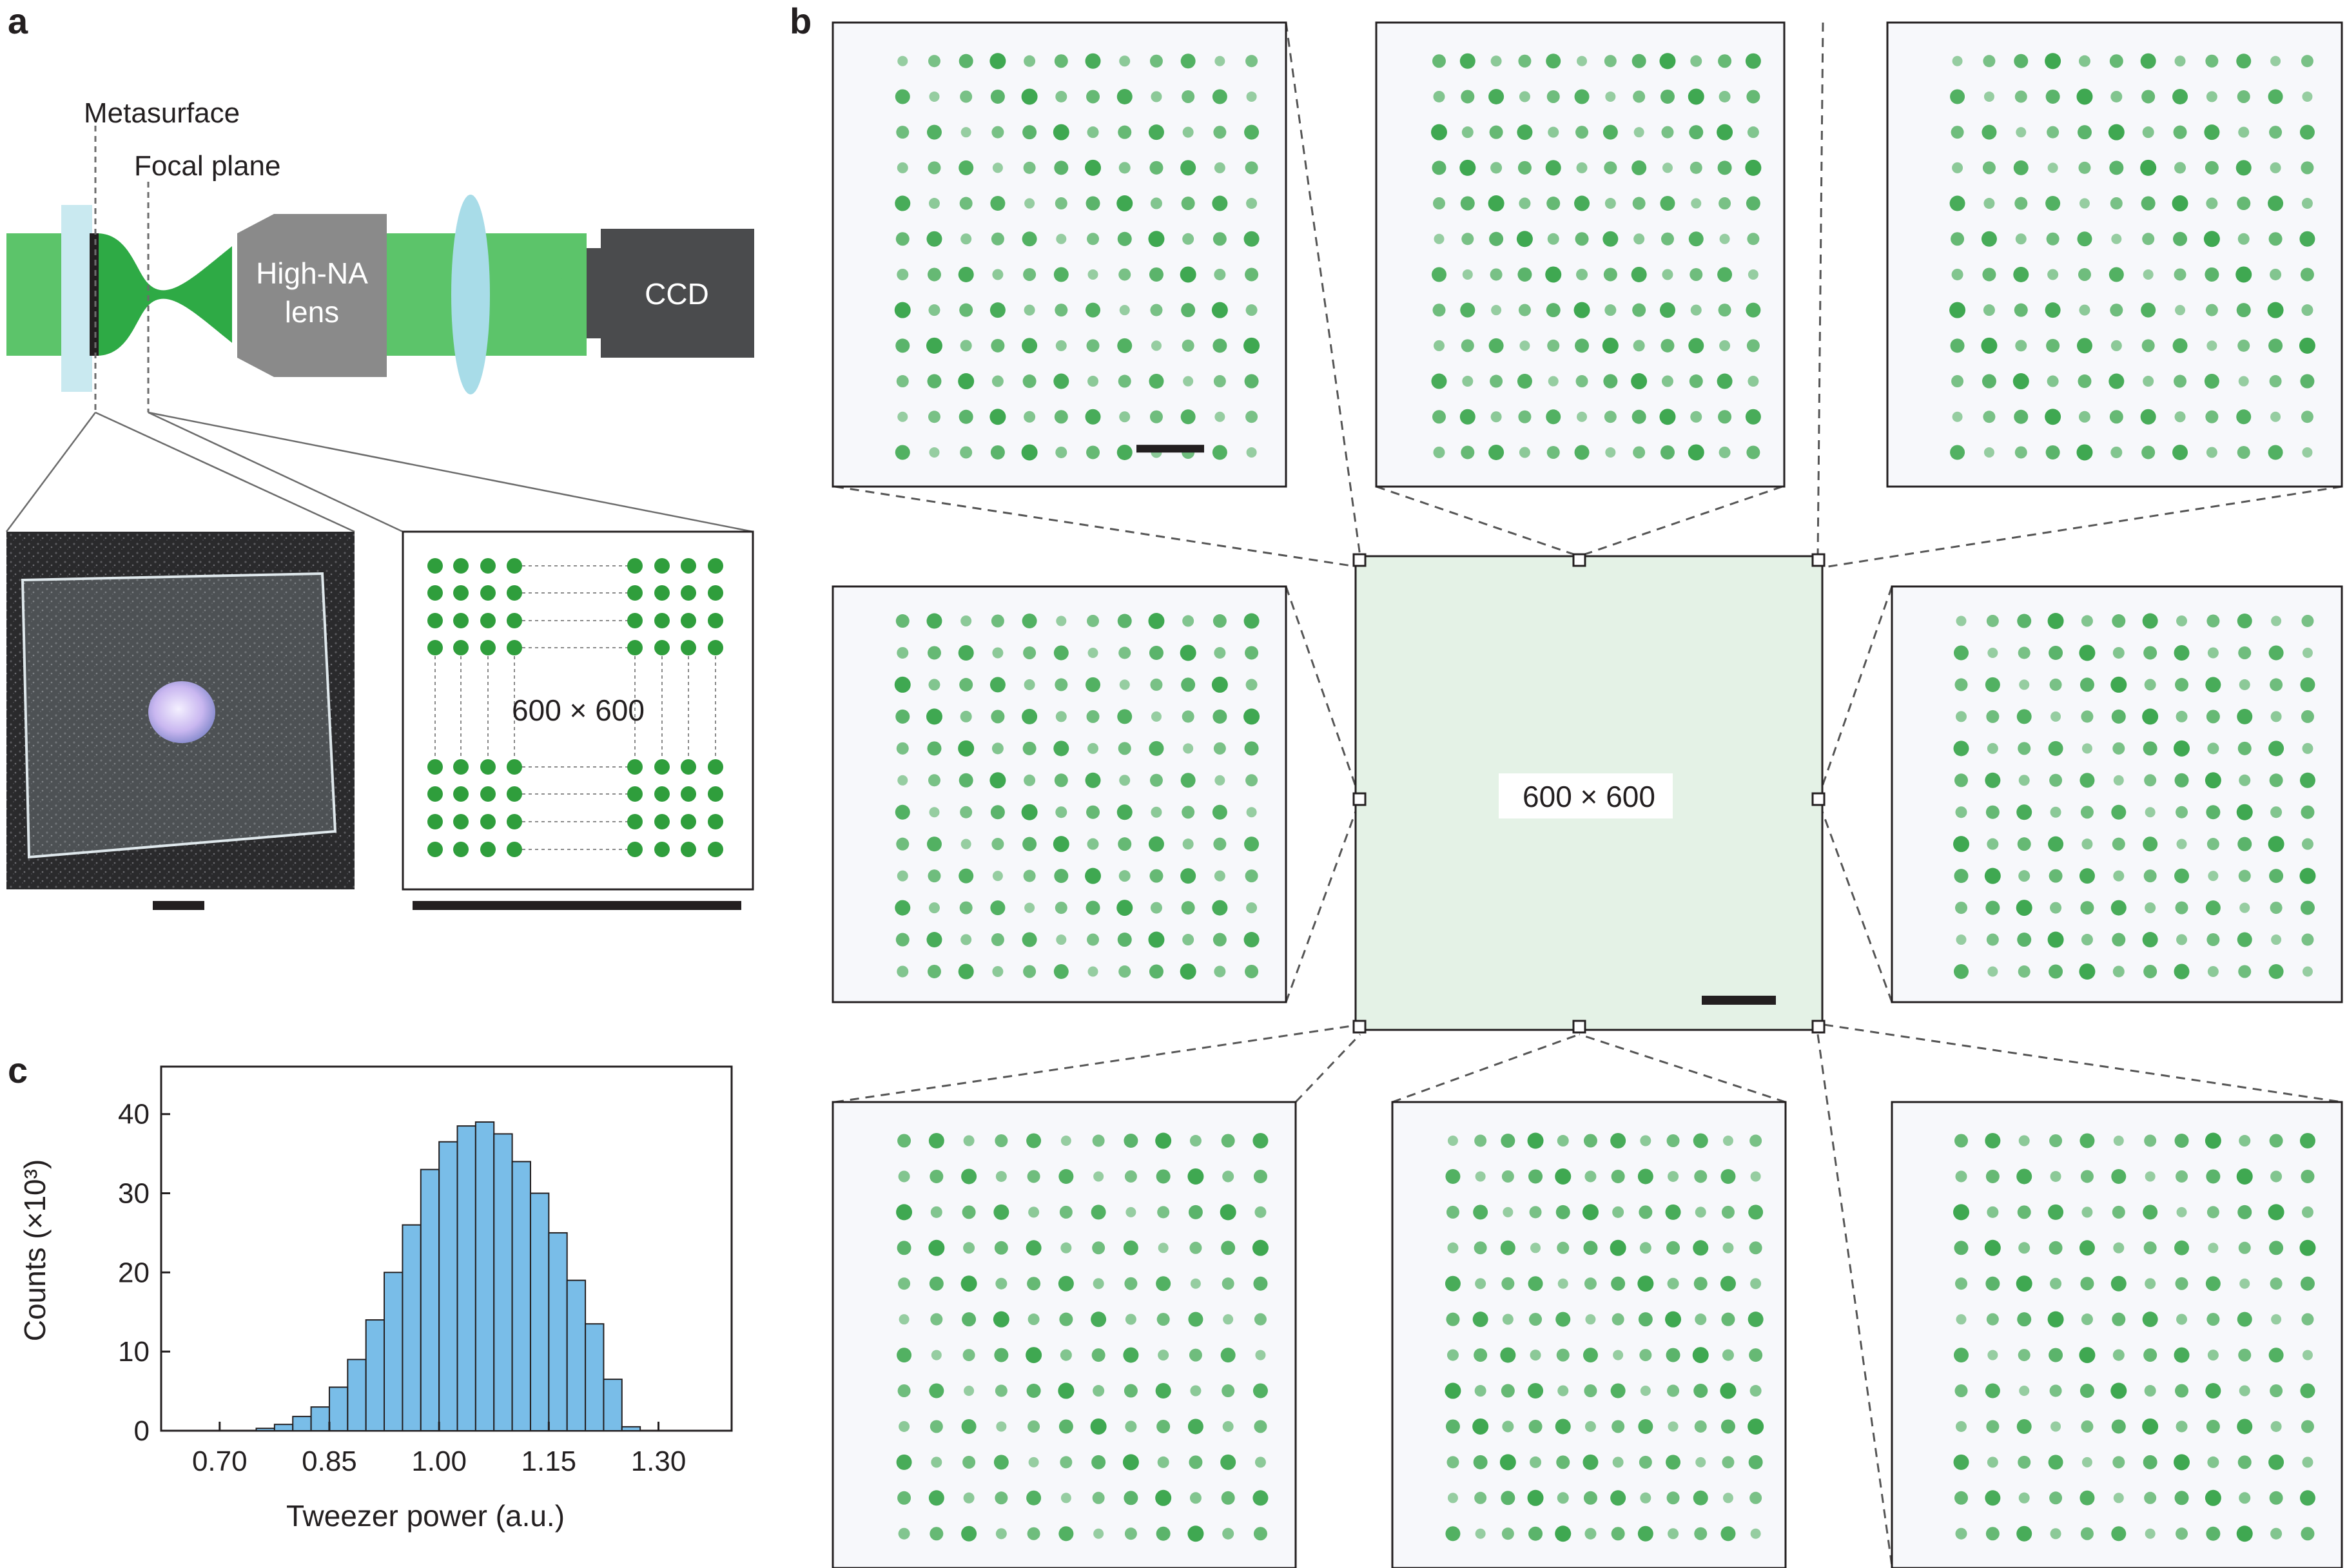 The image size is (2347, 1568). What do you see at coordinates (312, 312) in the screenshot?
I see `lens-label-line2: lens` at bounding box center [312, 312].